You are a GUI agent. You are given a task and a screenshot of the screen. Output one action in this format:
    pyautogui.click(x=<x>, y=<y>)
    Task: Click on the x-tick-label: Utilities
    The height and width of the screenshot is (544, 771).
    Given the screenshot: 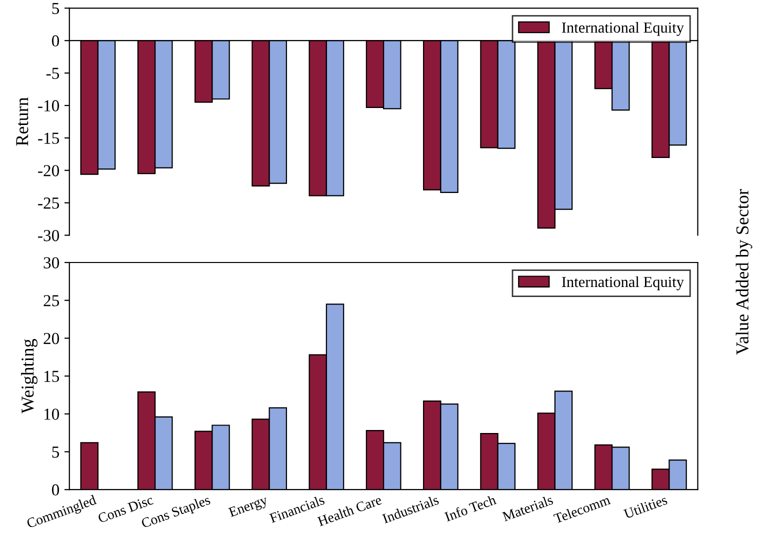 What is the action you would take?
    pyautogui.click(x=645, y=506)
    